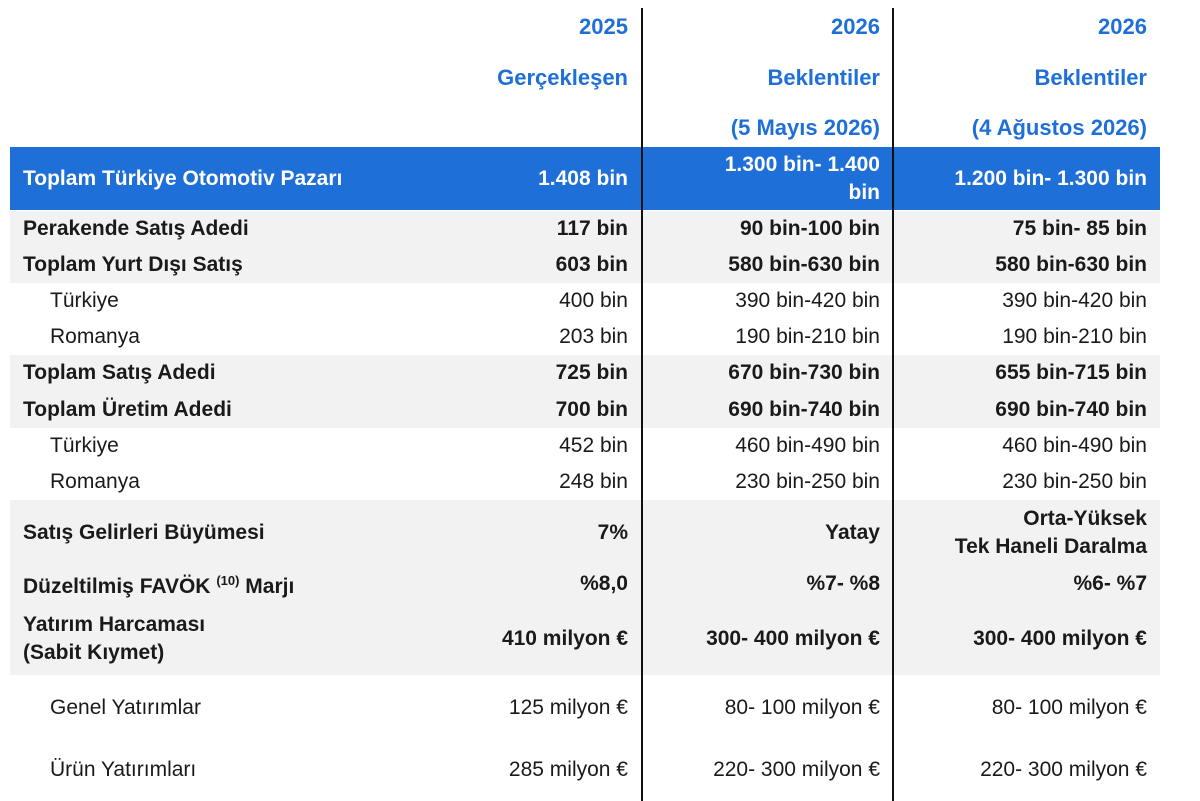  Describe the element at coordinates (260, 482) in the screenshot. I see `row-label: Romanya` at that location.